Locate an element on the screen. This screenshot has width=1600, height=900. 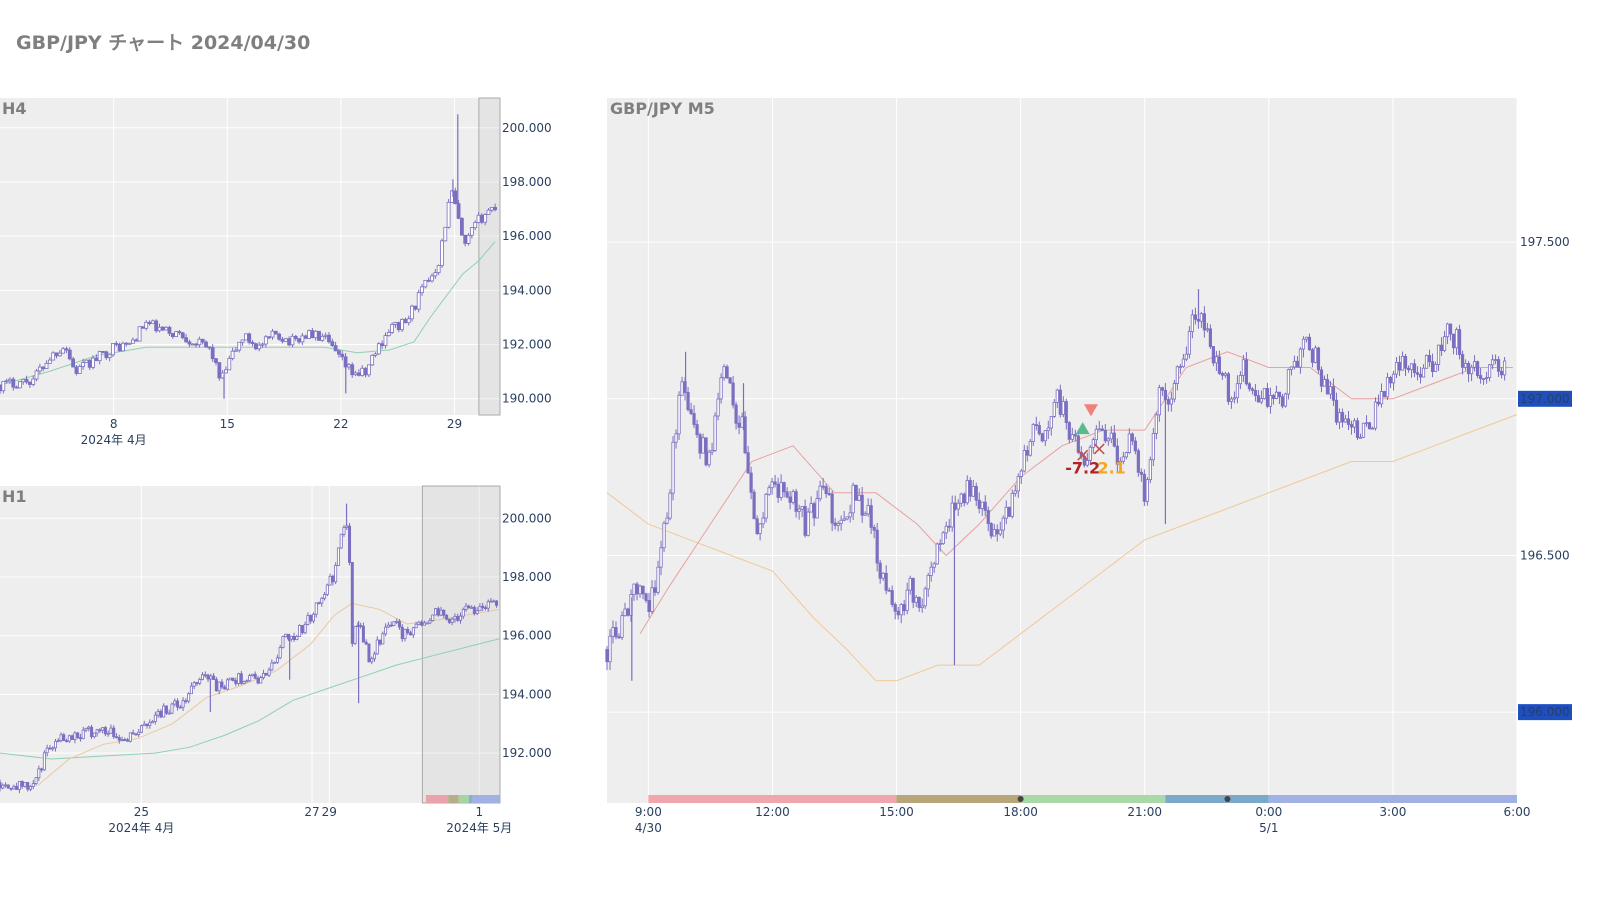
trade-pnl-label: -7.2 is located at coordinates (1082, 468).